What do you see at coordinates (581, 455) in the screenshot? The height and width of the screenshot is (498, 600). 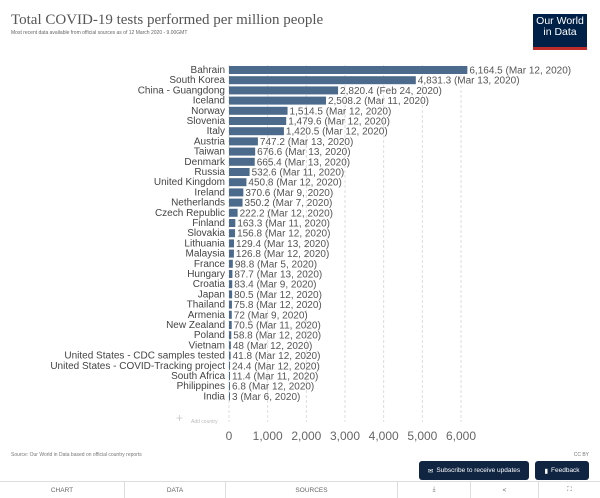 I see `license: CC BY` at bounding box center [581, 455].